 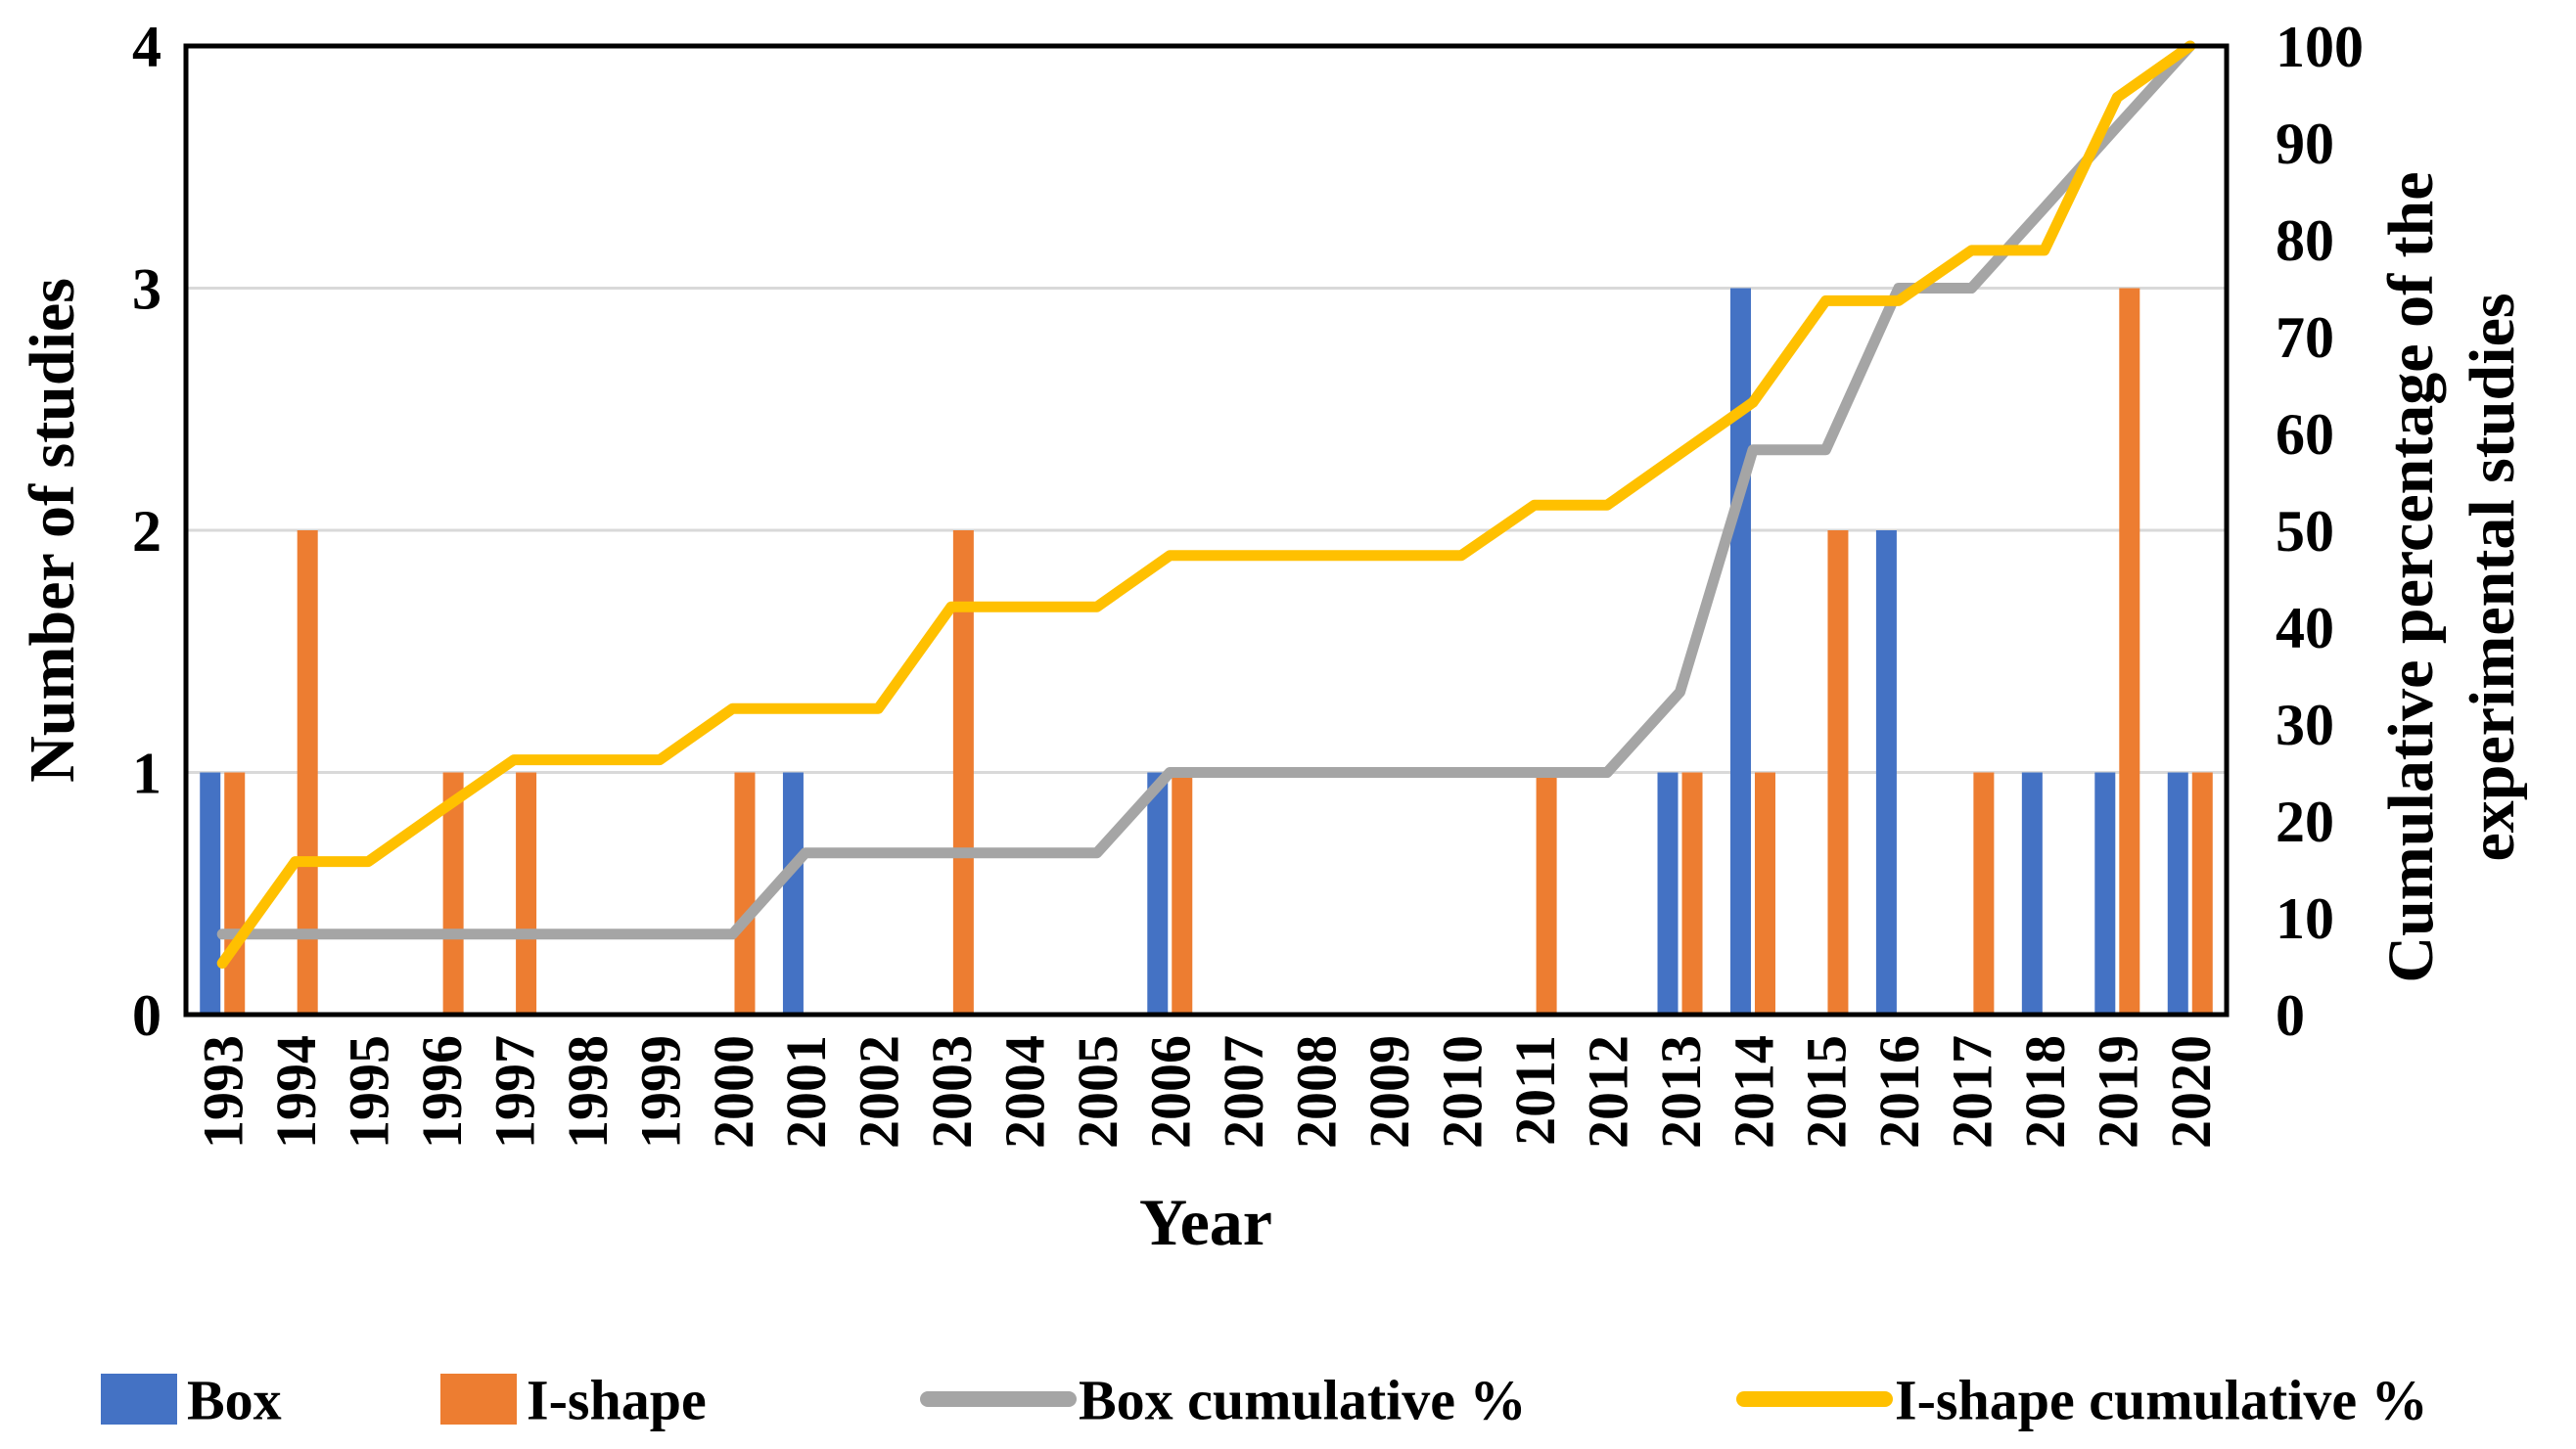 I want to click on left-tick-0: 0, so click(x=146, y=1015).